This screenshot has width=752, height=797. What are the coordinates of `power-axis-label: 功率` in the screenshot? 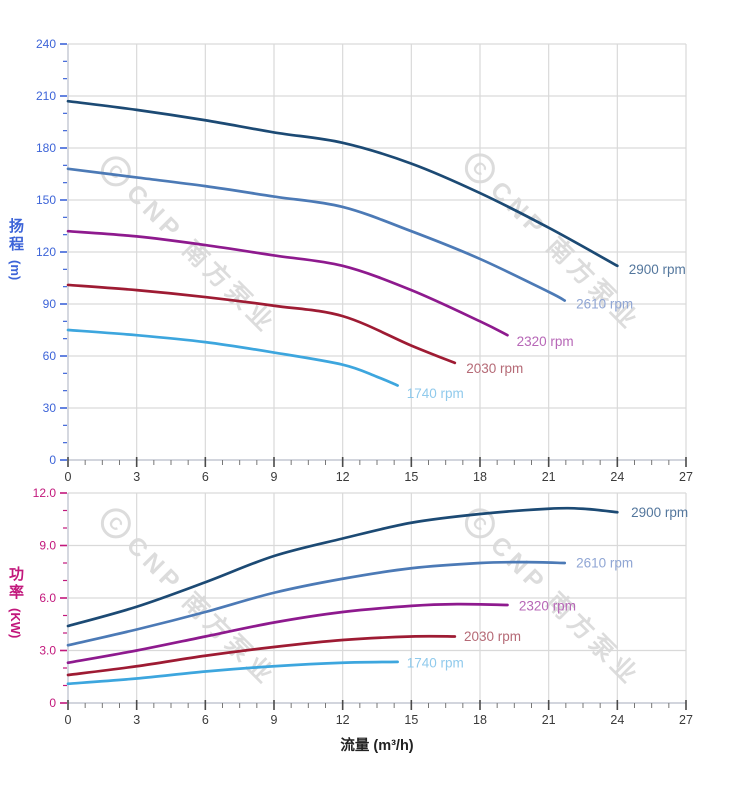 It's located at (15, 584).